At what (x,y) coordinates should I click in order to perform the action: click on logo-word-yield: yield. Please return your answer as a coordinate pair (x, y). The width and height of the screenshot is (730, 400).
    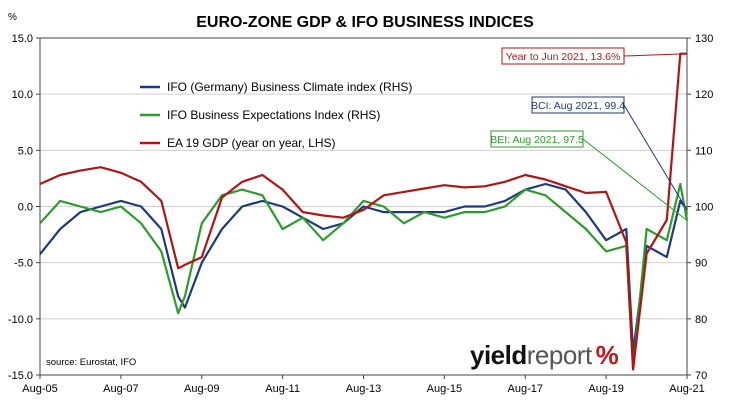
    Looking at the image, I should click on (498, 355).